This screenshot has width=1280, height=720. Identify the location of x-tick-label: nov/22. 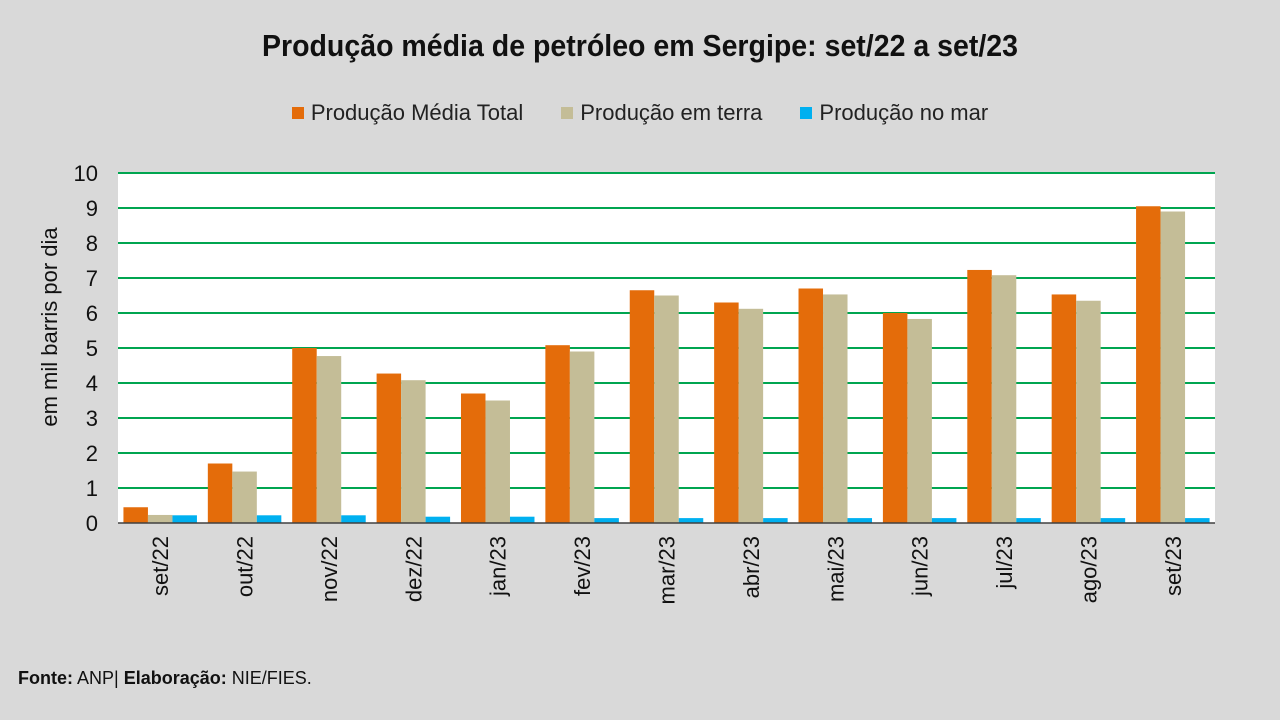
(329, 569).